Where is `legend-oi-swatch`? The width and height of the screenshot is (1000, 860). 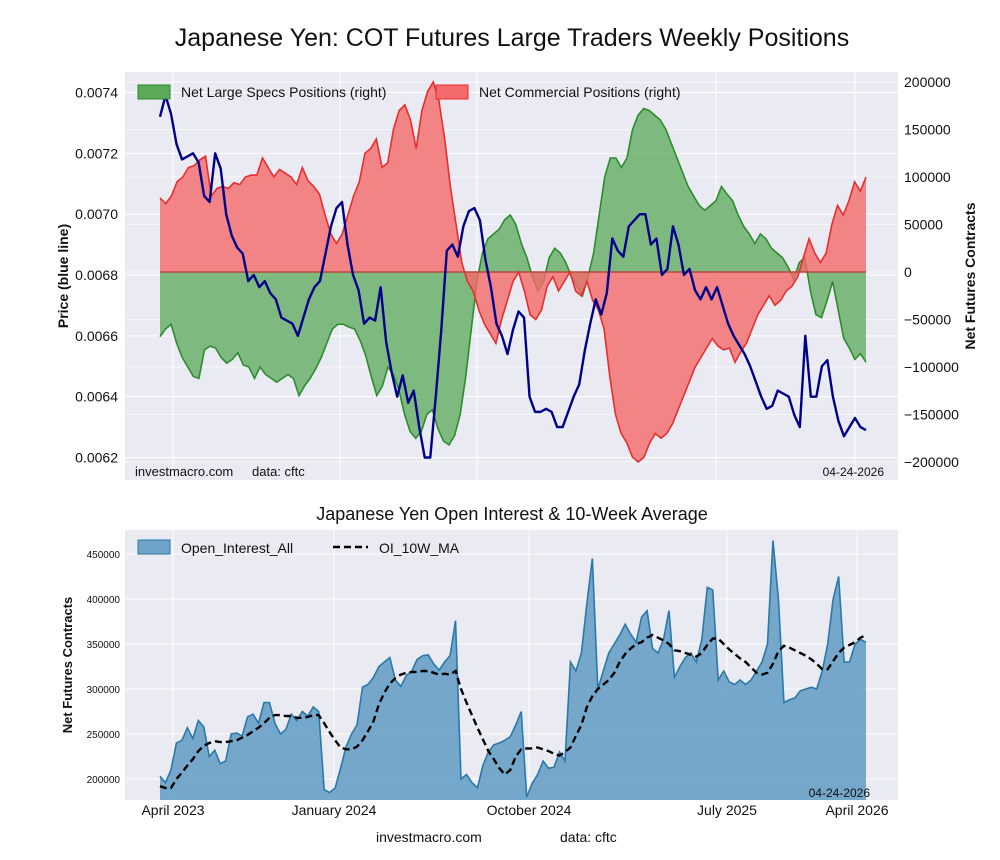
legend-oi-swatch is located at coordinates (154, 547).